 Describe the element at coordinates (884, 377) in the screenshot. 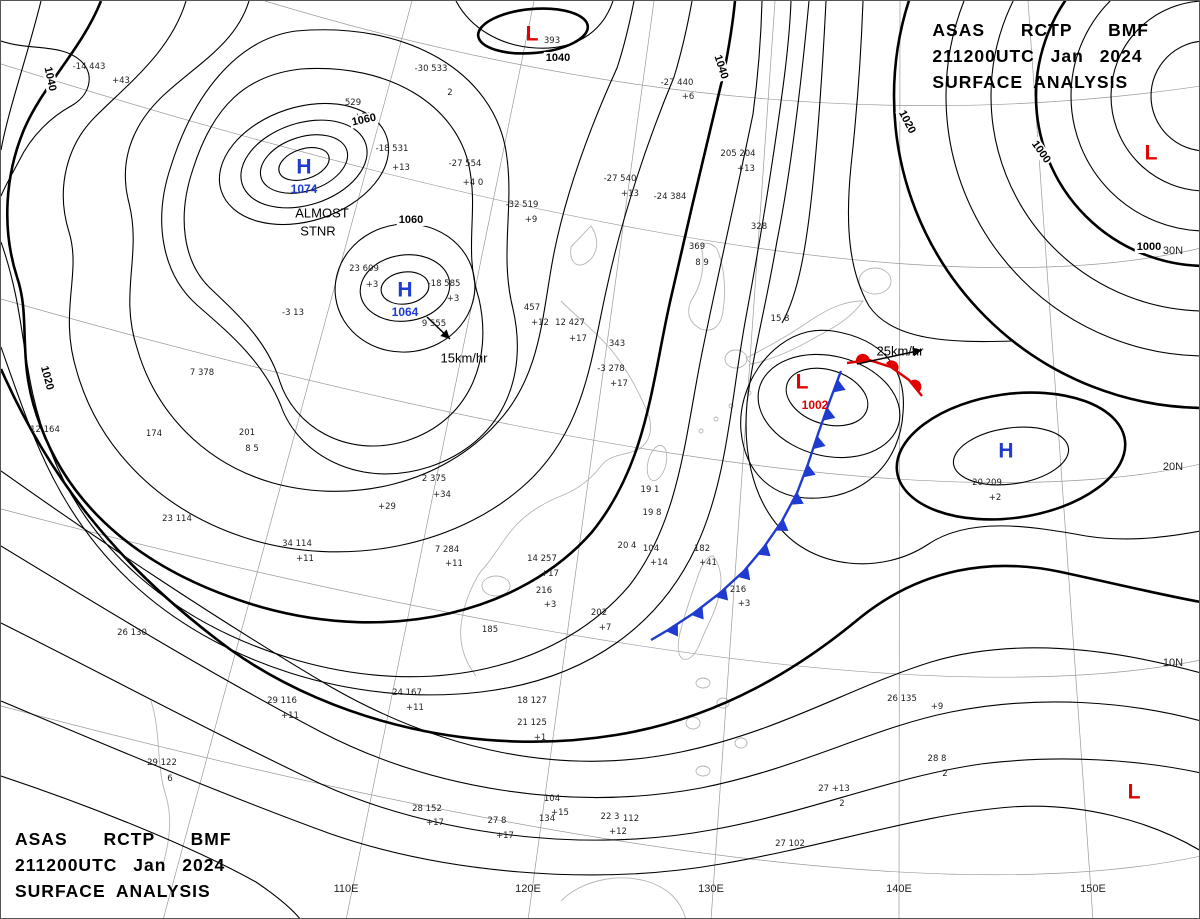

I see `warm-front-line` at that location.